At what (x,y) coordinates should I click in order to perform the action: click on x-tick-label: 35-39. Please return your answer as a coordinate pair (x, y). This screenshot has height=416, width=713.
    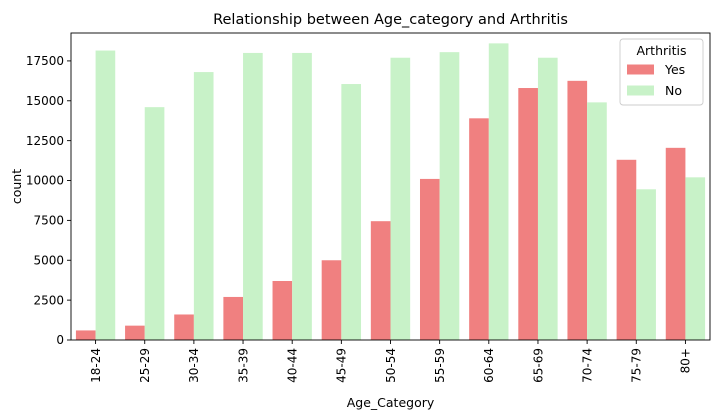
    Looking at the image, I should click on (243, 365).